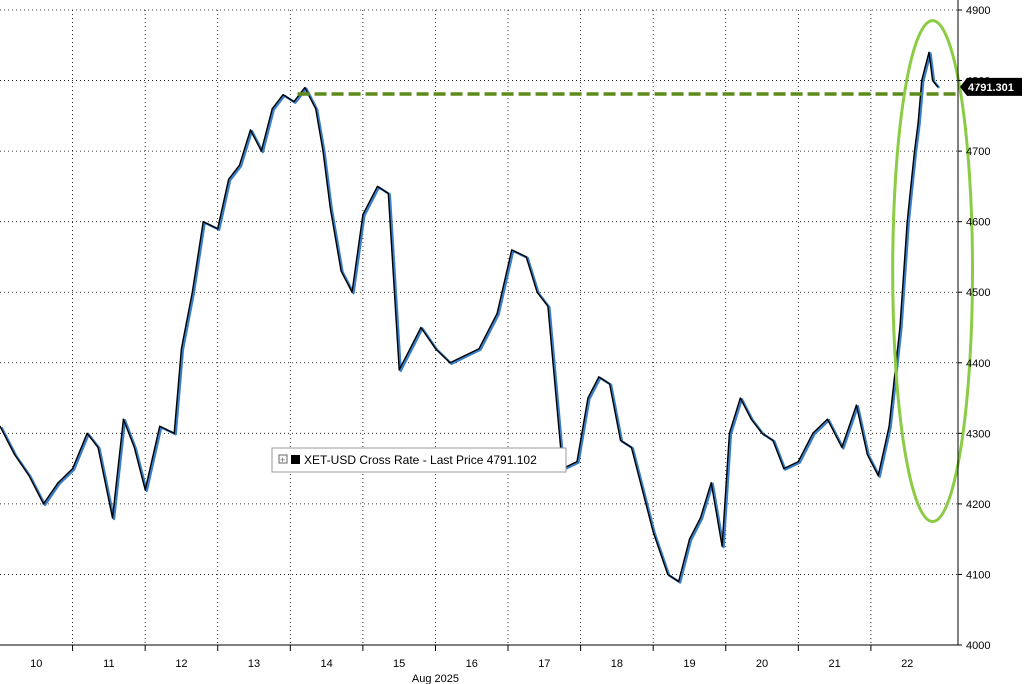 The width and height of the screenshot is (1024, 684). Describe the element at coordinates (978, 293) in the screenshot. I see `y-tick-label: 4500` at that location.